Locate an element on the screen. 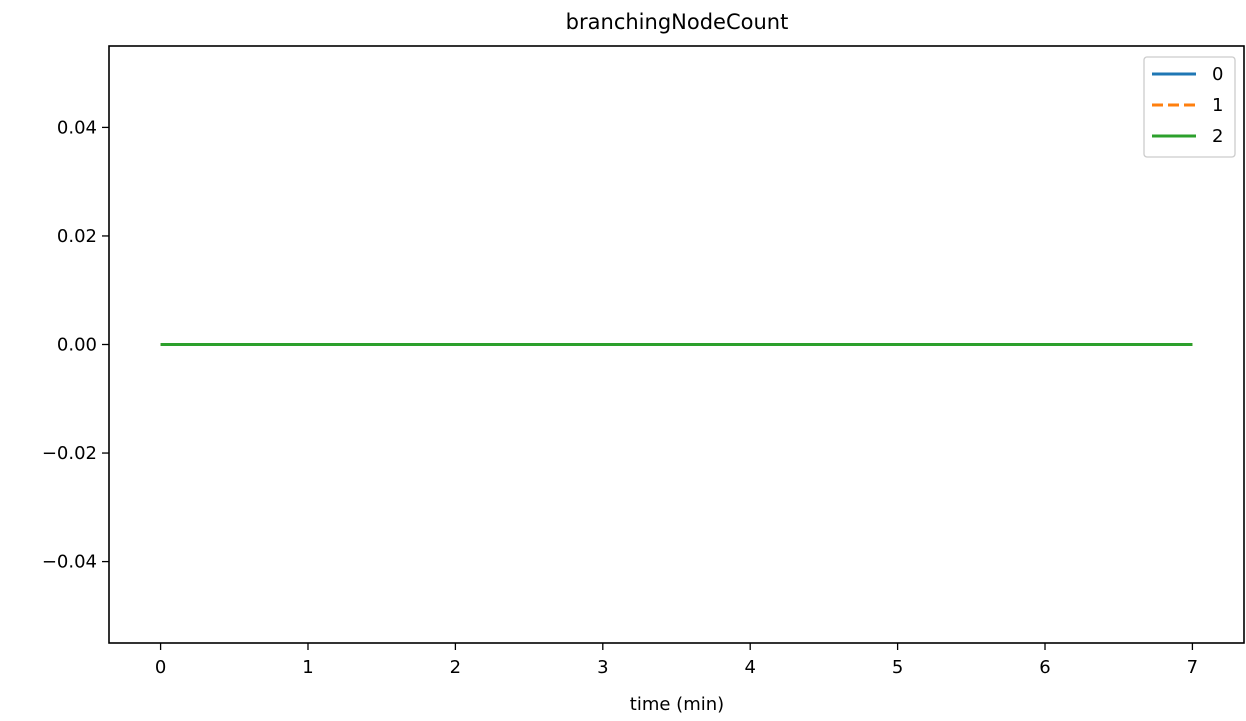 Image resolution: width=1246 pixels, height=721 pixels. x-tick-label: 1 is located at coordinates (307, 667).